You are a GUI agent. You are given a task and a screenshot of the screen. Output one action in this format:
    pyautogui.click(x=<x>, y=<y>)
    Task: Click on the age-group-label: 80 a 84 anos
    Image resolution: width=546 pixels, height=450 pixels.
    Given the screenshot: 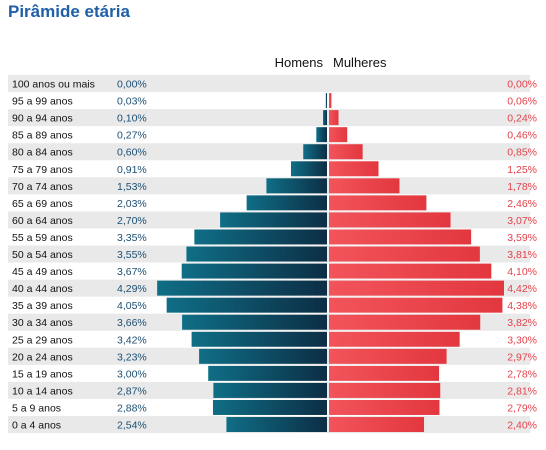 What is the action you would take?
    pyautogui.click(x=42, y=153)
    